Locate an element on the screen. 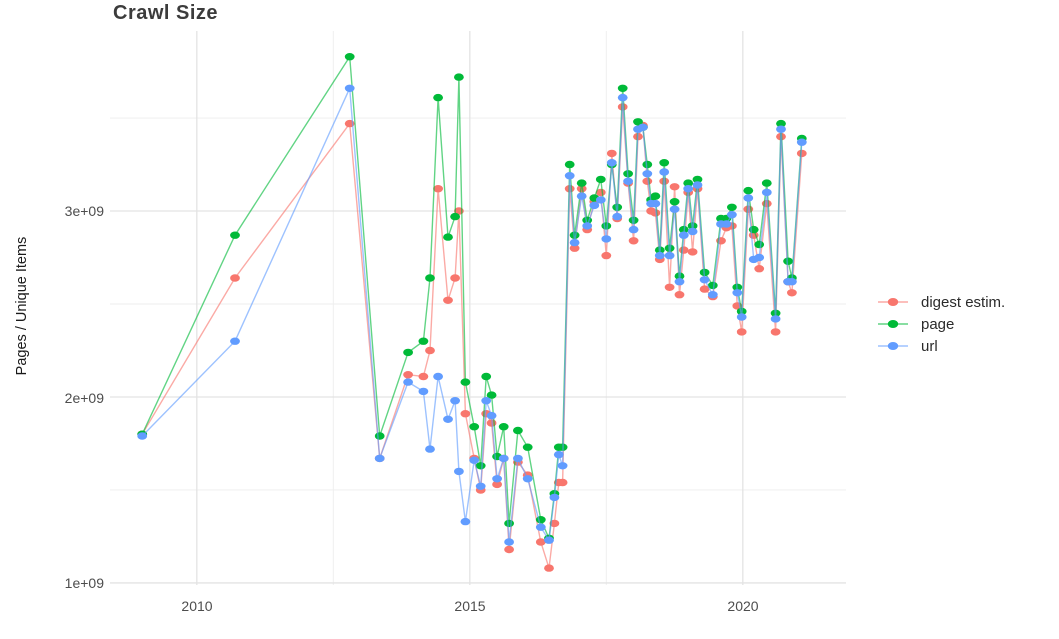  legend-label-digest: digest estim. is located at coordinates (963, 302).